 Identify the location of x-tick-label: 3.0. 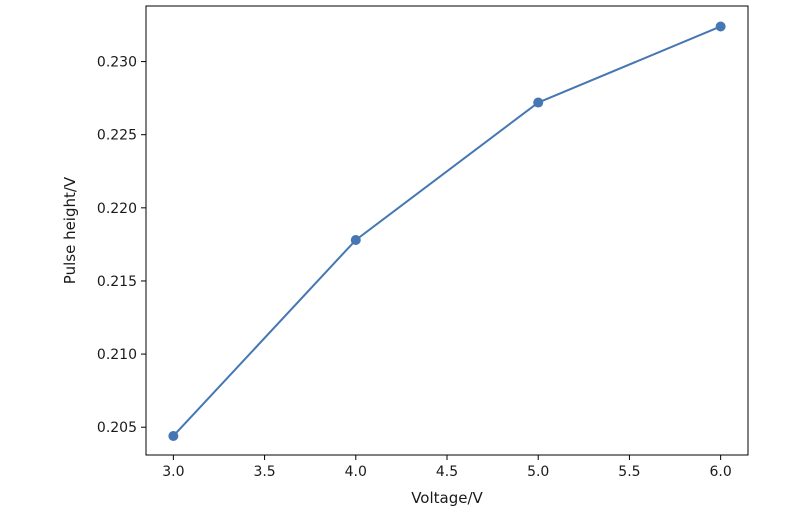
(173, 472).